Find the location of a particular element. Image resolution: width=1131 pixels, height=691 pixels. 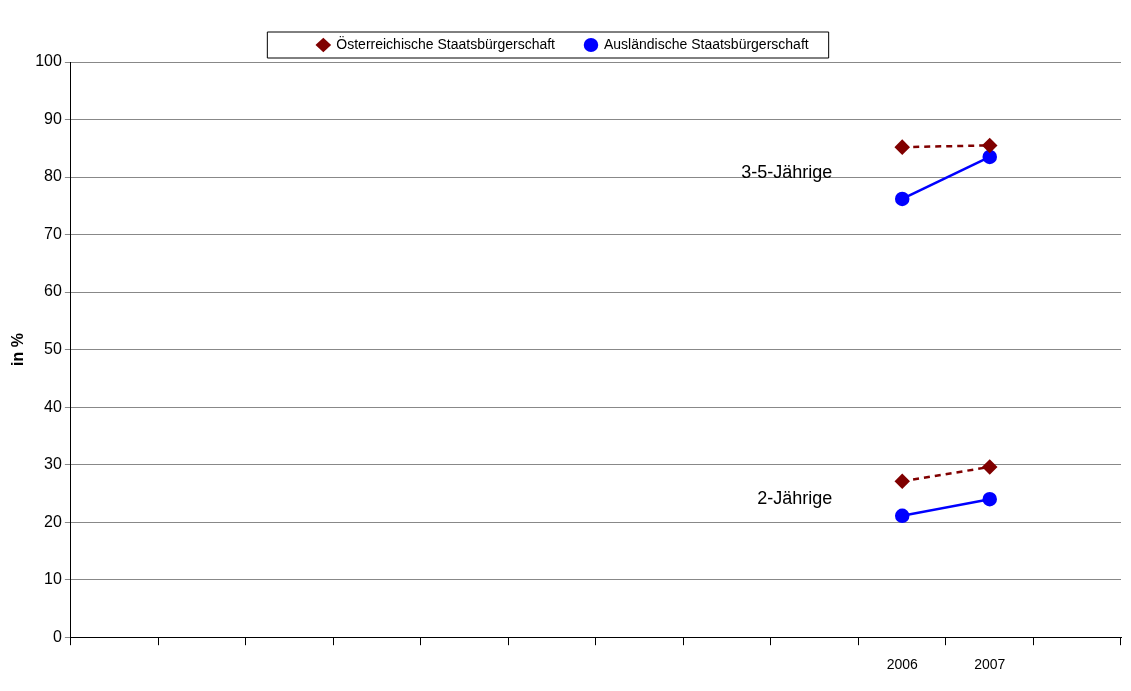

x-tick-label: 2006 is located at coordinates (902, 664).